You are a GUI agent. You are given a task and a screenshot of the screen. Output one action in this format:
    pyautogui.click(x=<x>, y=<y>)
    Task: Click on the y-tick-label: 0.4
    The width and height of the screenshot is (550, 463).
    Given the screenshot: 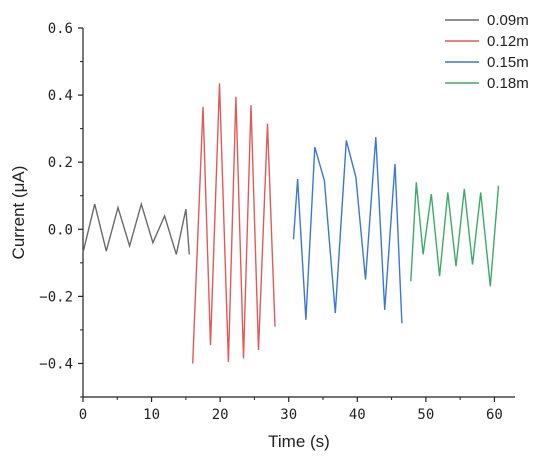 What is the action you would take?
    pyautogui.click(x=60, y=96)
    